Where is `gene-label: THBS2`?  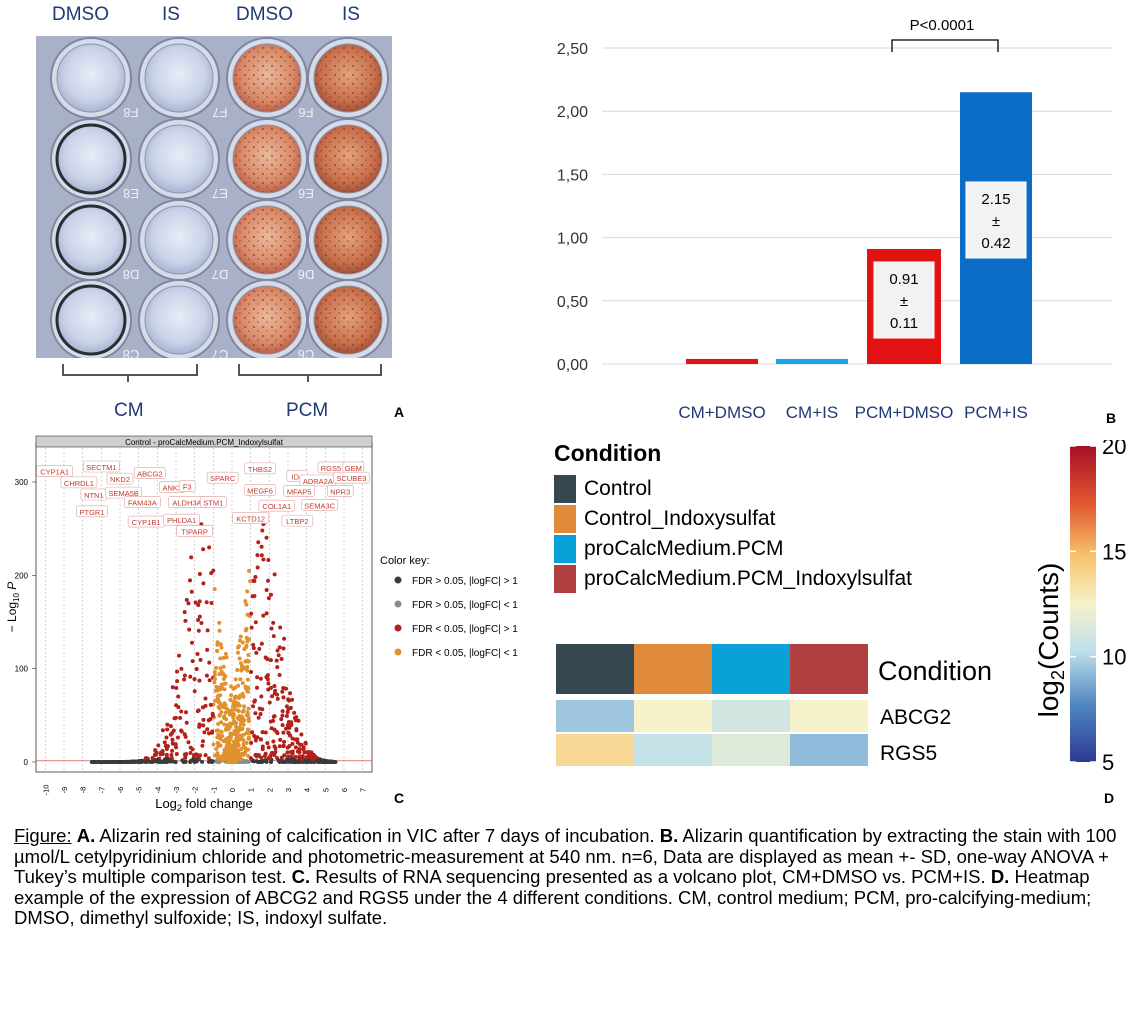
gene-label: THBS2 is located at coordinates (260, 469).